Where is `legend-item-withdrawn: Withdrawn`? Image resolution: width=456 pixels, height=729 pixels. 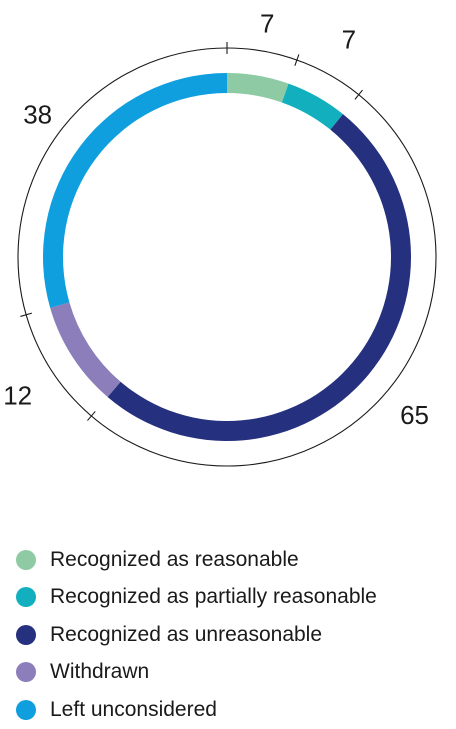
legend-item-withdrawn: Withdrawn is located at coordinates (196, 673).